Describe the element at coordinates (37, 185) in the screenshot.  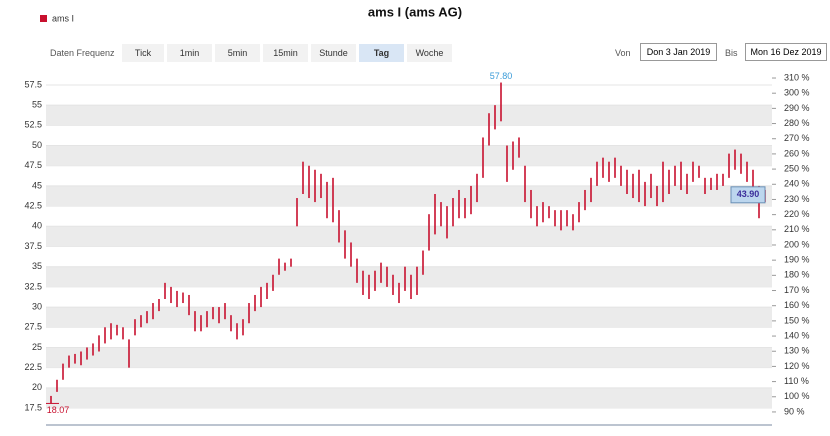
I see `y-tick-label: 45` at that location.